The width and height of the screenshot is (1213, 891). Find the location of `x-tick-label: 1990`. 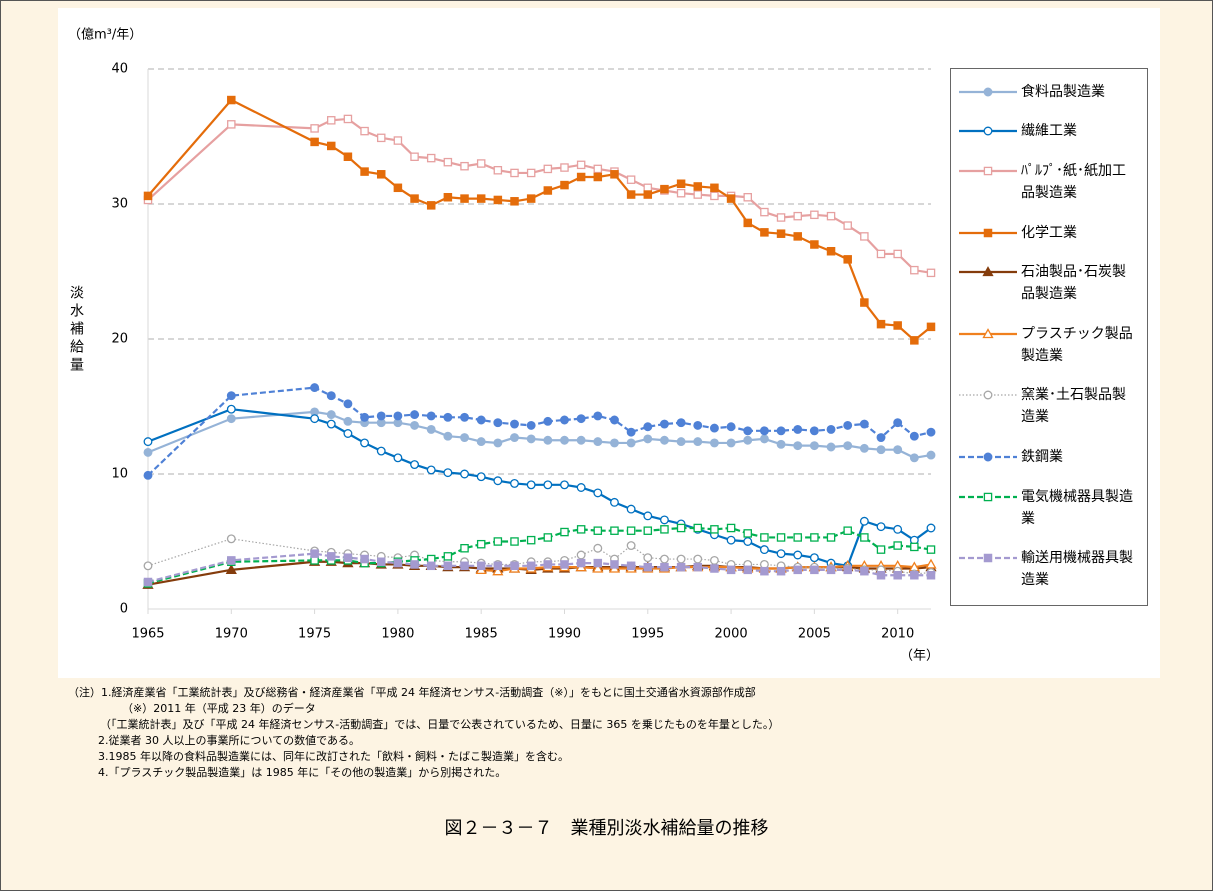

x-tick-label: 1990 is located at coordinates (564, 634).